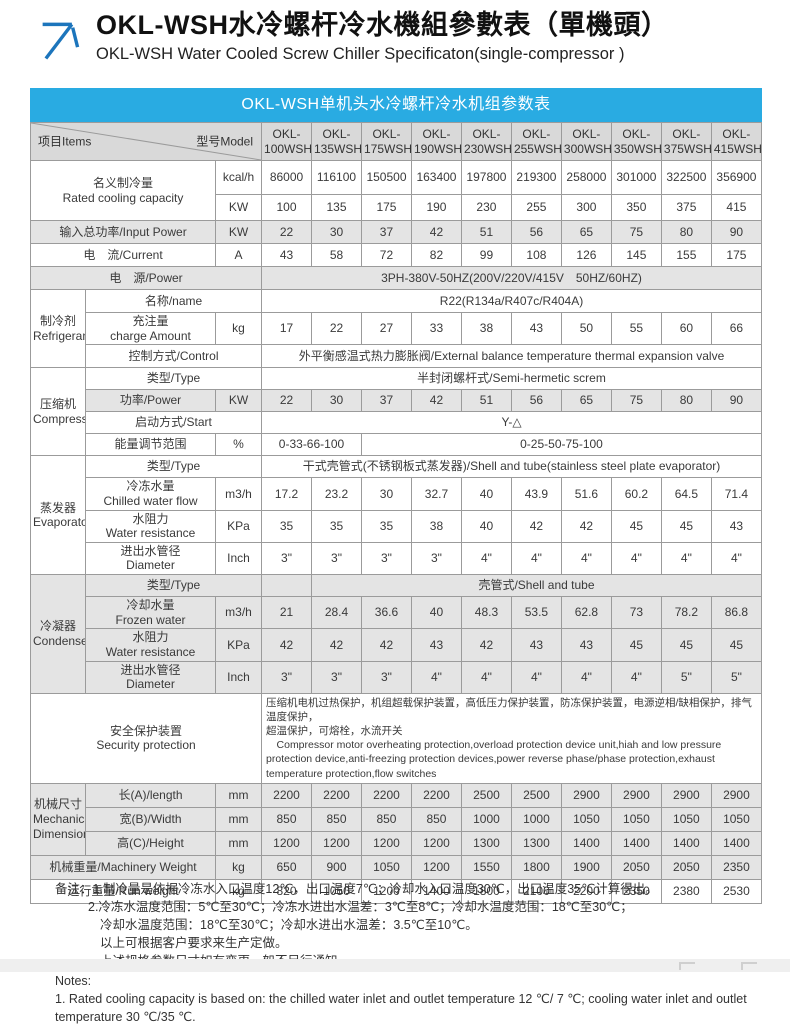  Describe the element at coordinates (686, 677) in the screenshot. I see `data-cell: 5"` at that location.